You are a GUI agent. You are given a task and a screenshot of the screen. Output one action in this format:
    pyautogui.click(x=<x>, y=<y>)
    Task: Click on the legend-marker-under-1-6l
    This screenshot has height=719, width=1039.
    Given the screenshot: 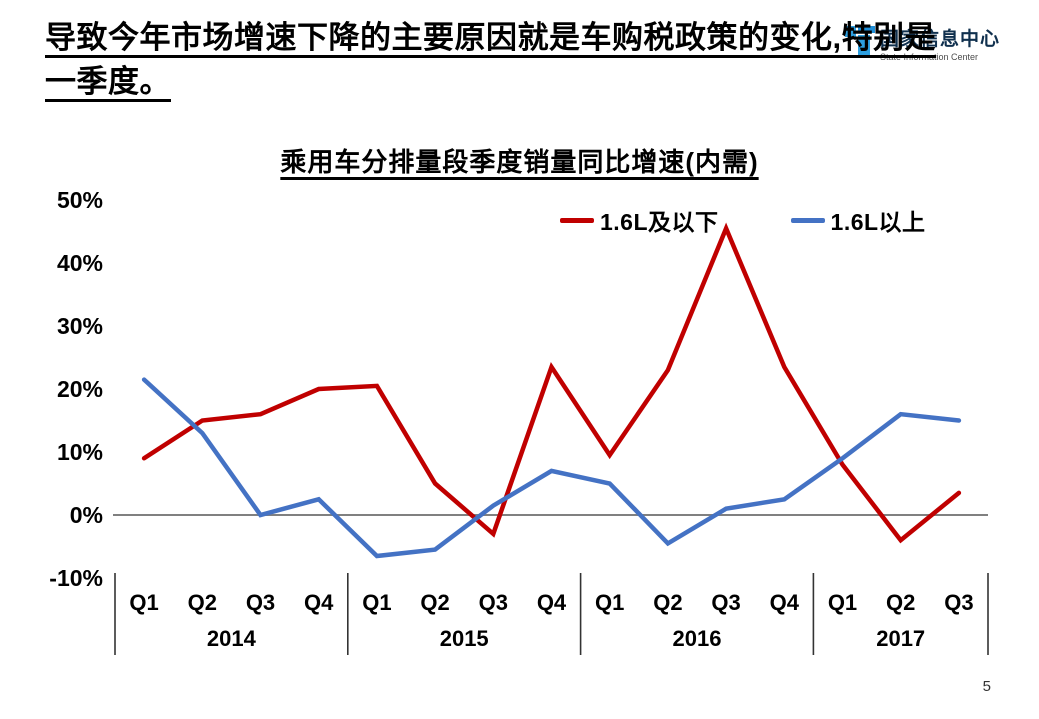 What is the action you would take?
    pyautogui.click(x=577, y=220)
    